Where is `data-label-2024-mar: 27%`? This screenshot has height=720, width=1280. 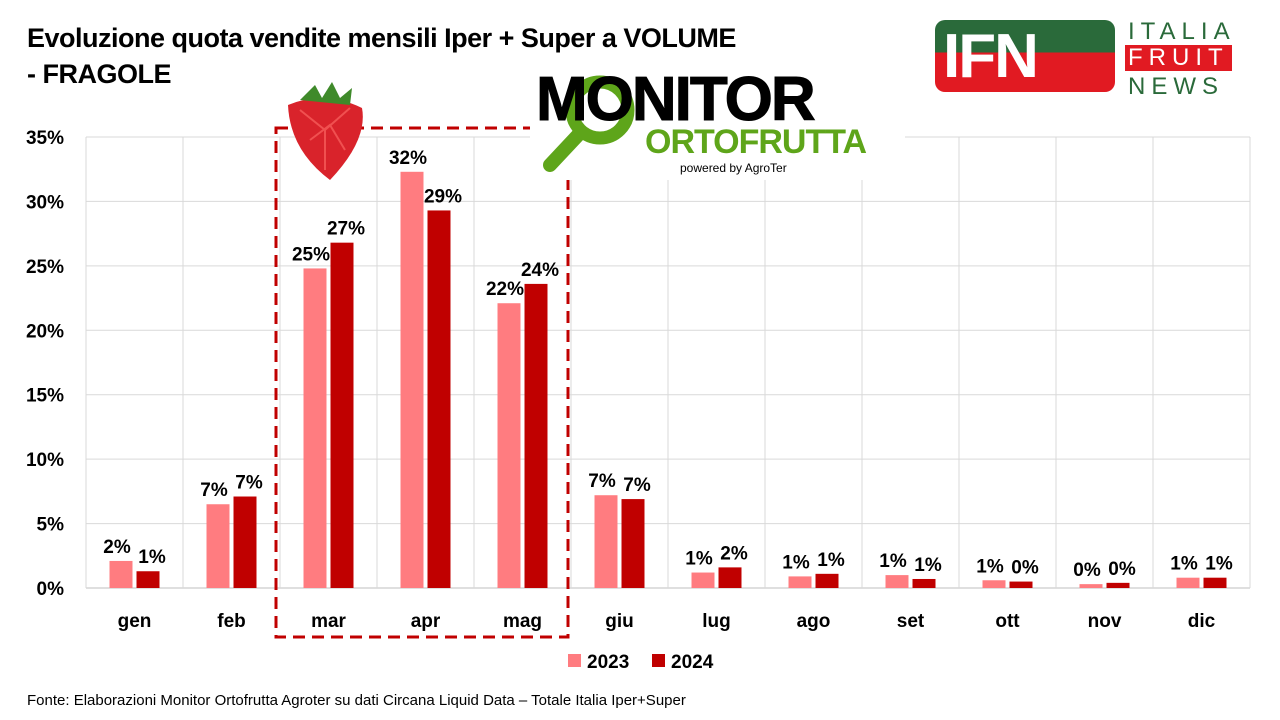 data-label-2024-mar: 27% is located at coordinates (346, 229).